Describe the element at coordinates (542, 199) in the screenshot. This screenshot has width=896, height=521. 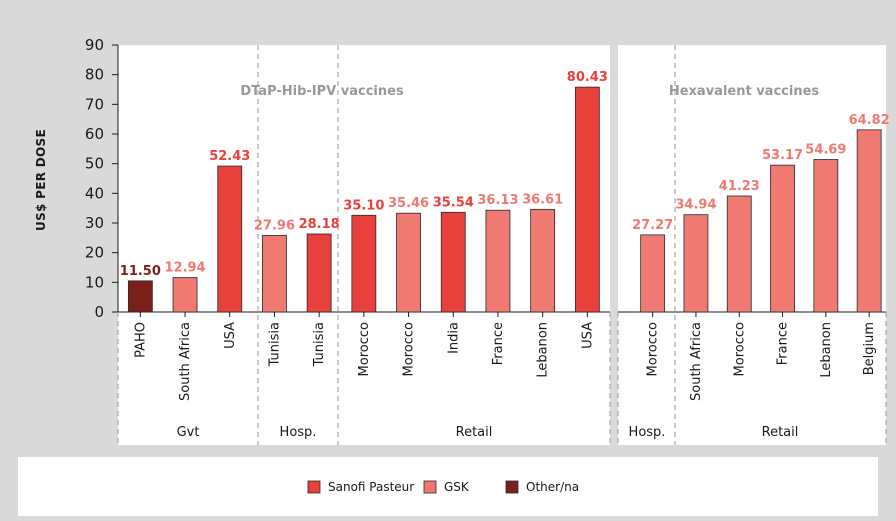
I see `value-label: 36.61` at that location.